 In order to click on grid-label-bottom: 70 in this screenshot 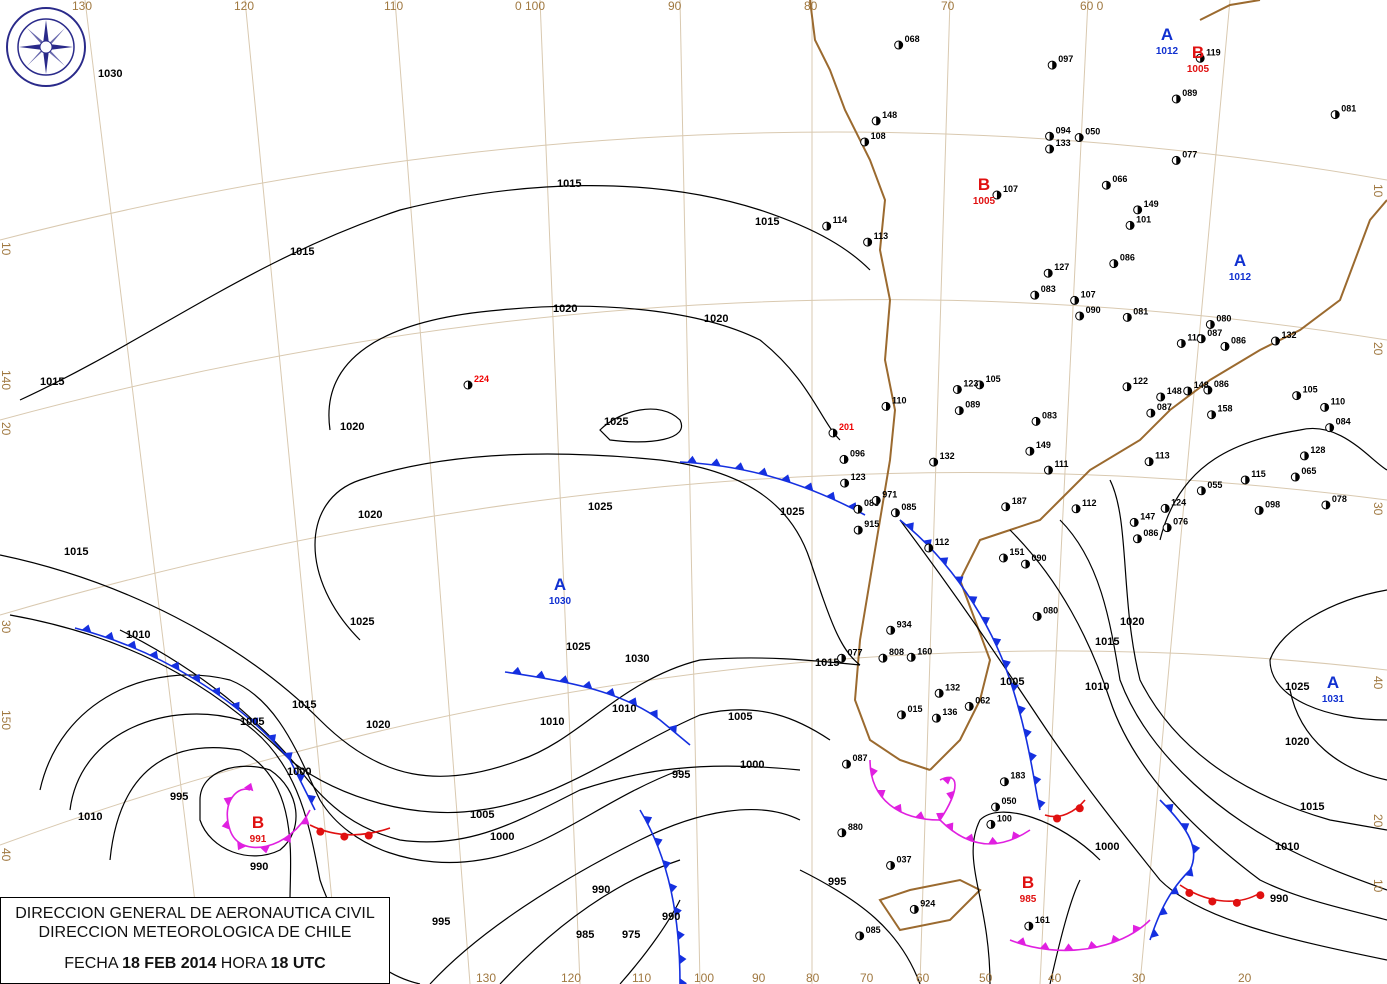, I will do `click(867, 977)`.